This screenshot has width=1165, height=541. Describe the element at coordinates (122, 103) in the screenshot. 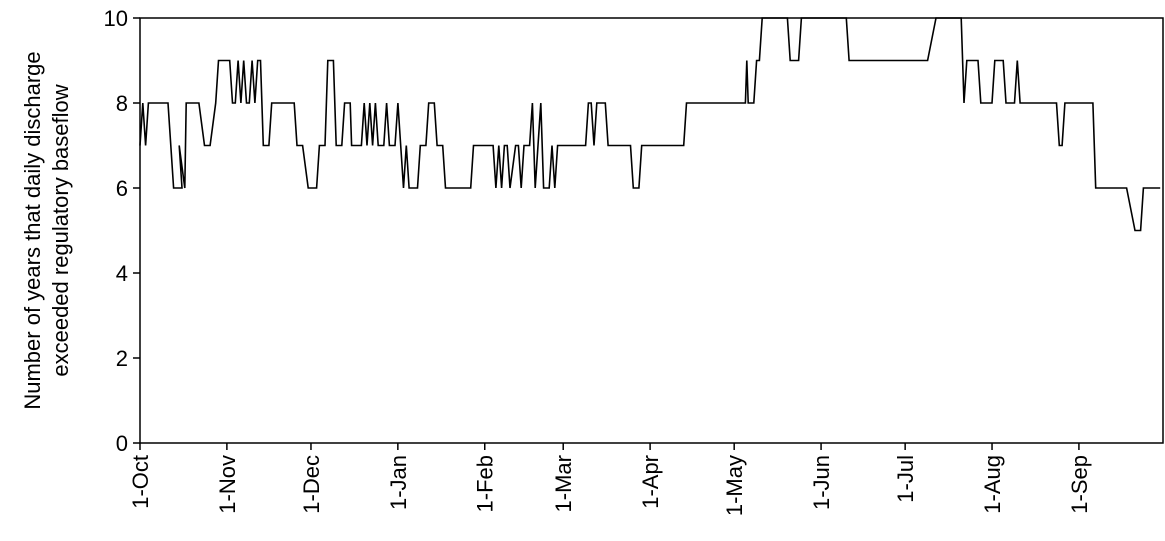

I see `y-tick-label: 8` at that location.